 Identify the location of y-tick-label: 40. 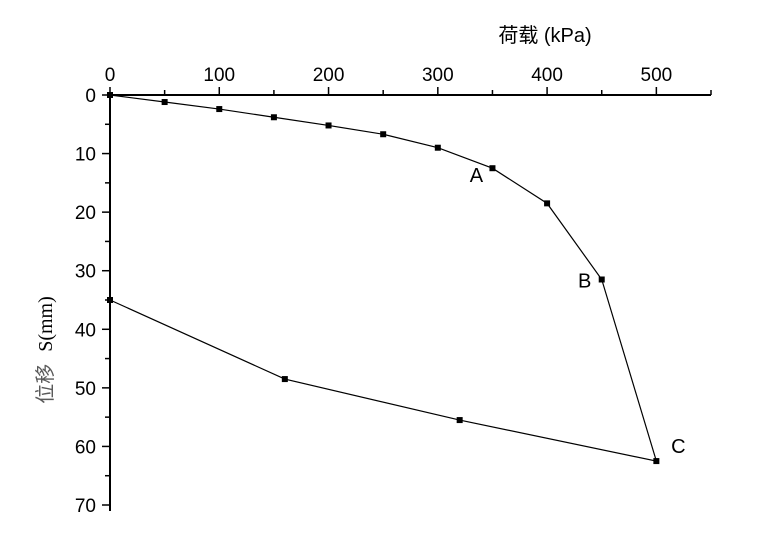
(85, 330).